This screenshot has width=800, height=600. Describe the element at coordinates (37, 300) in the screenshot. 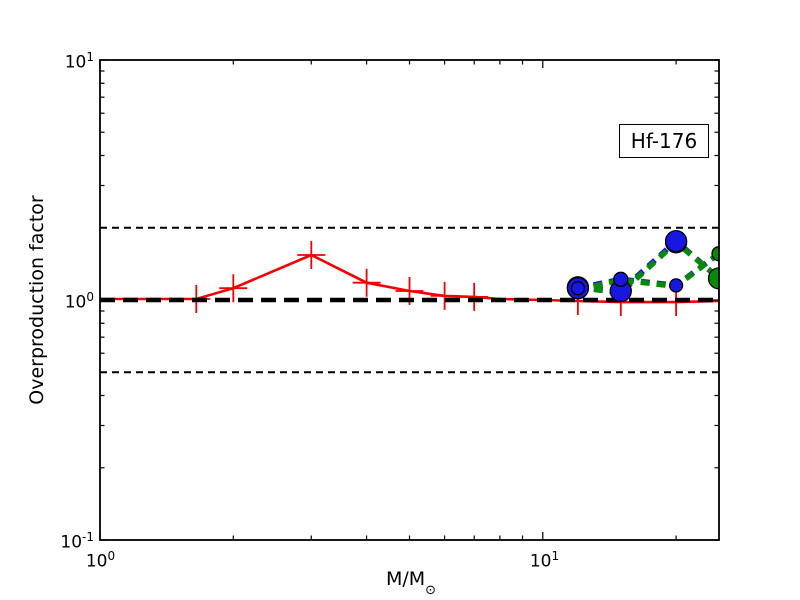

I see `y-axis-title: Overproduction factor` at that location.